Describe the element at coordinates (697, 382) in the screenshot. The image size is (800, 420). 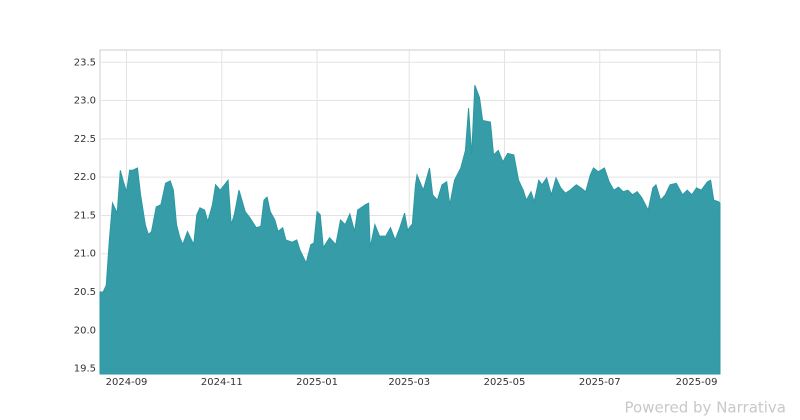
I see `x-tick-label: 2025-09` at that location.